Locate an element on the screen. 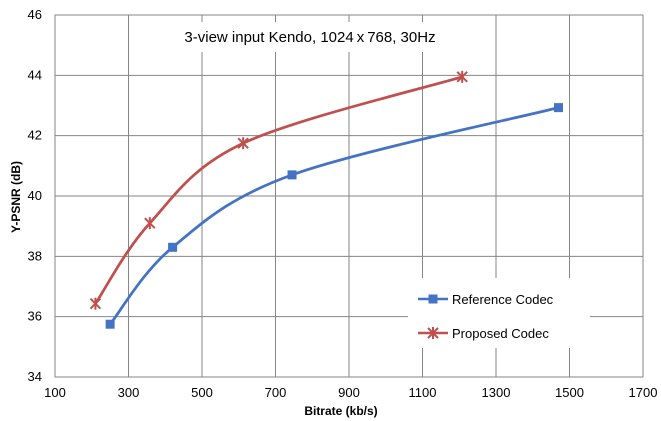  x-tick-label: 900 is located at coordinates (349, 392).